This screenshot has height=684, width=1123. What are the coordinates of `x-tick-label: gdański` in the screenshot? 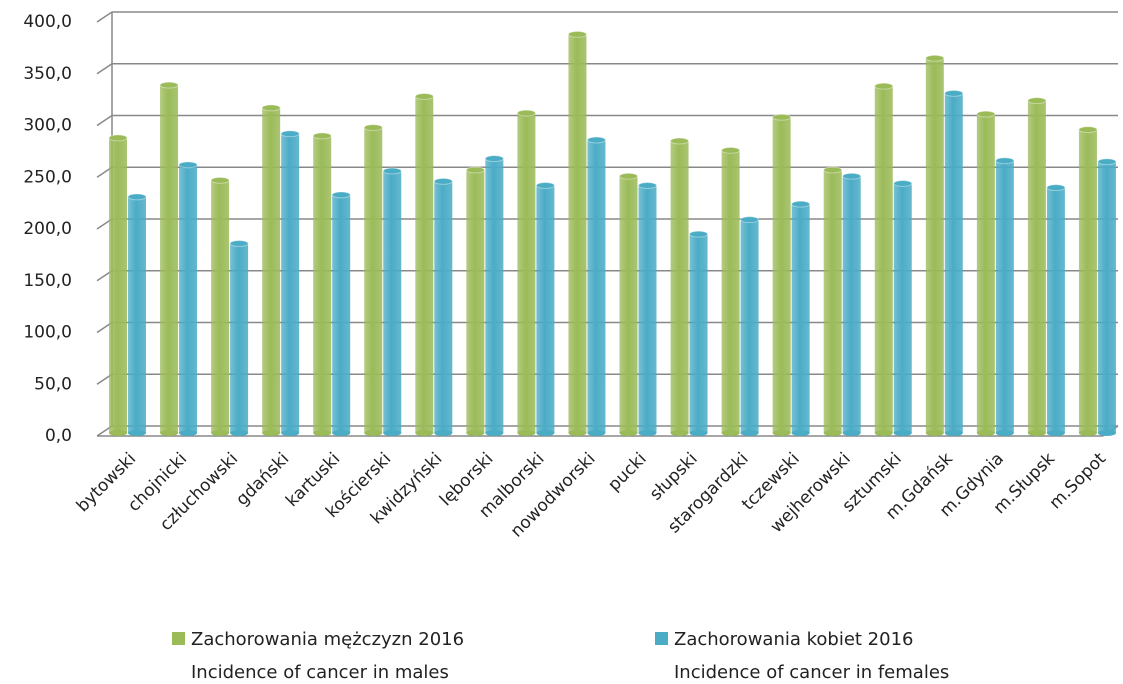 It's located at (262, 479).